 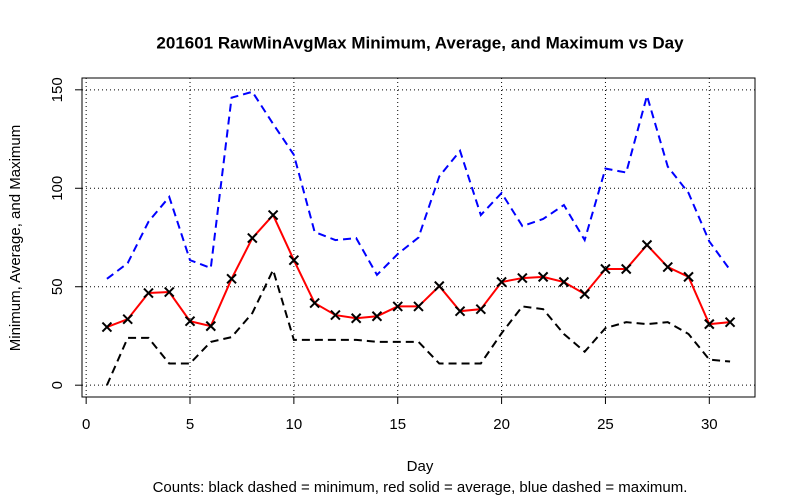 I want to click on x-tick-label: 5, so click(x=190, y=424).